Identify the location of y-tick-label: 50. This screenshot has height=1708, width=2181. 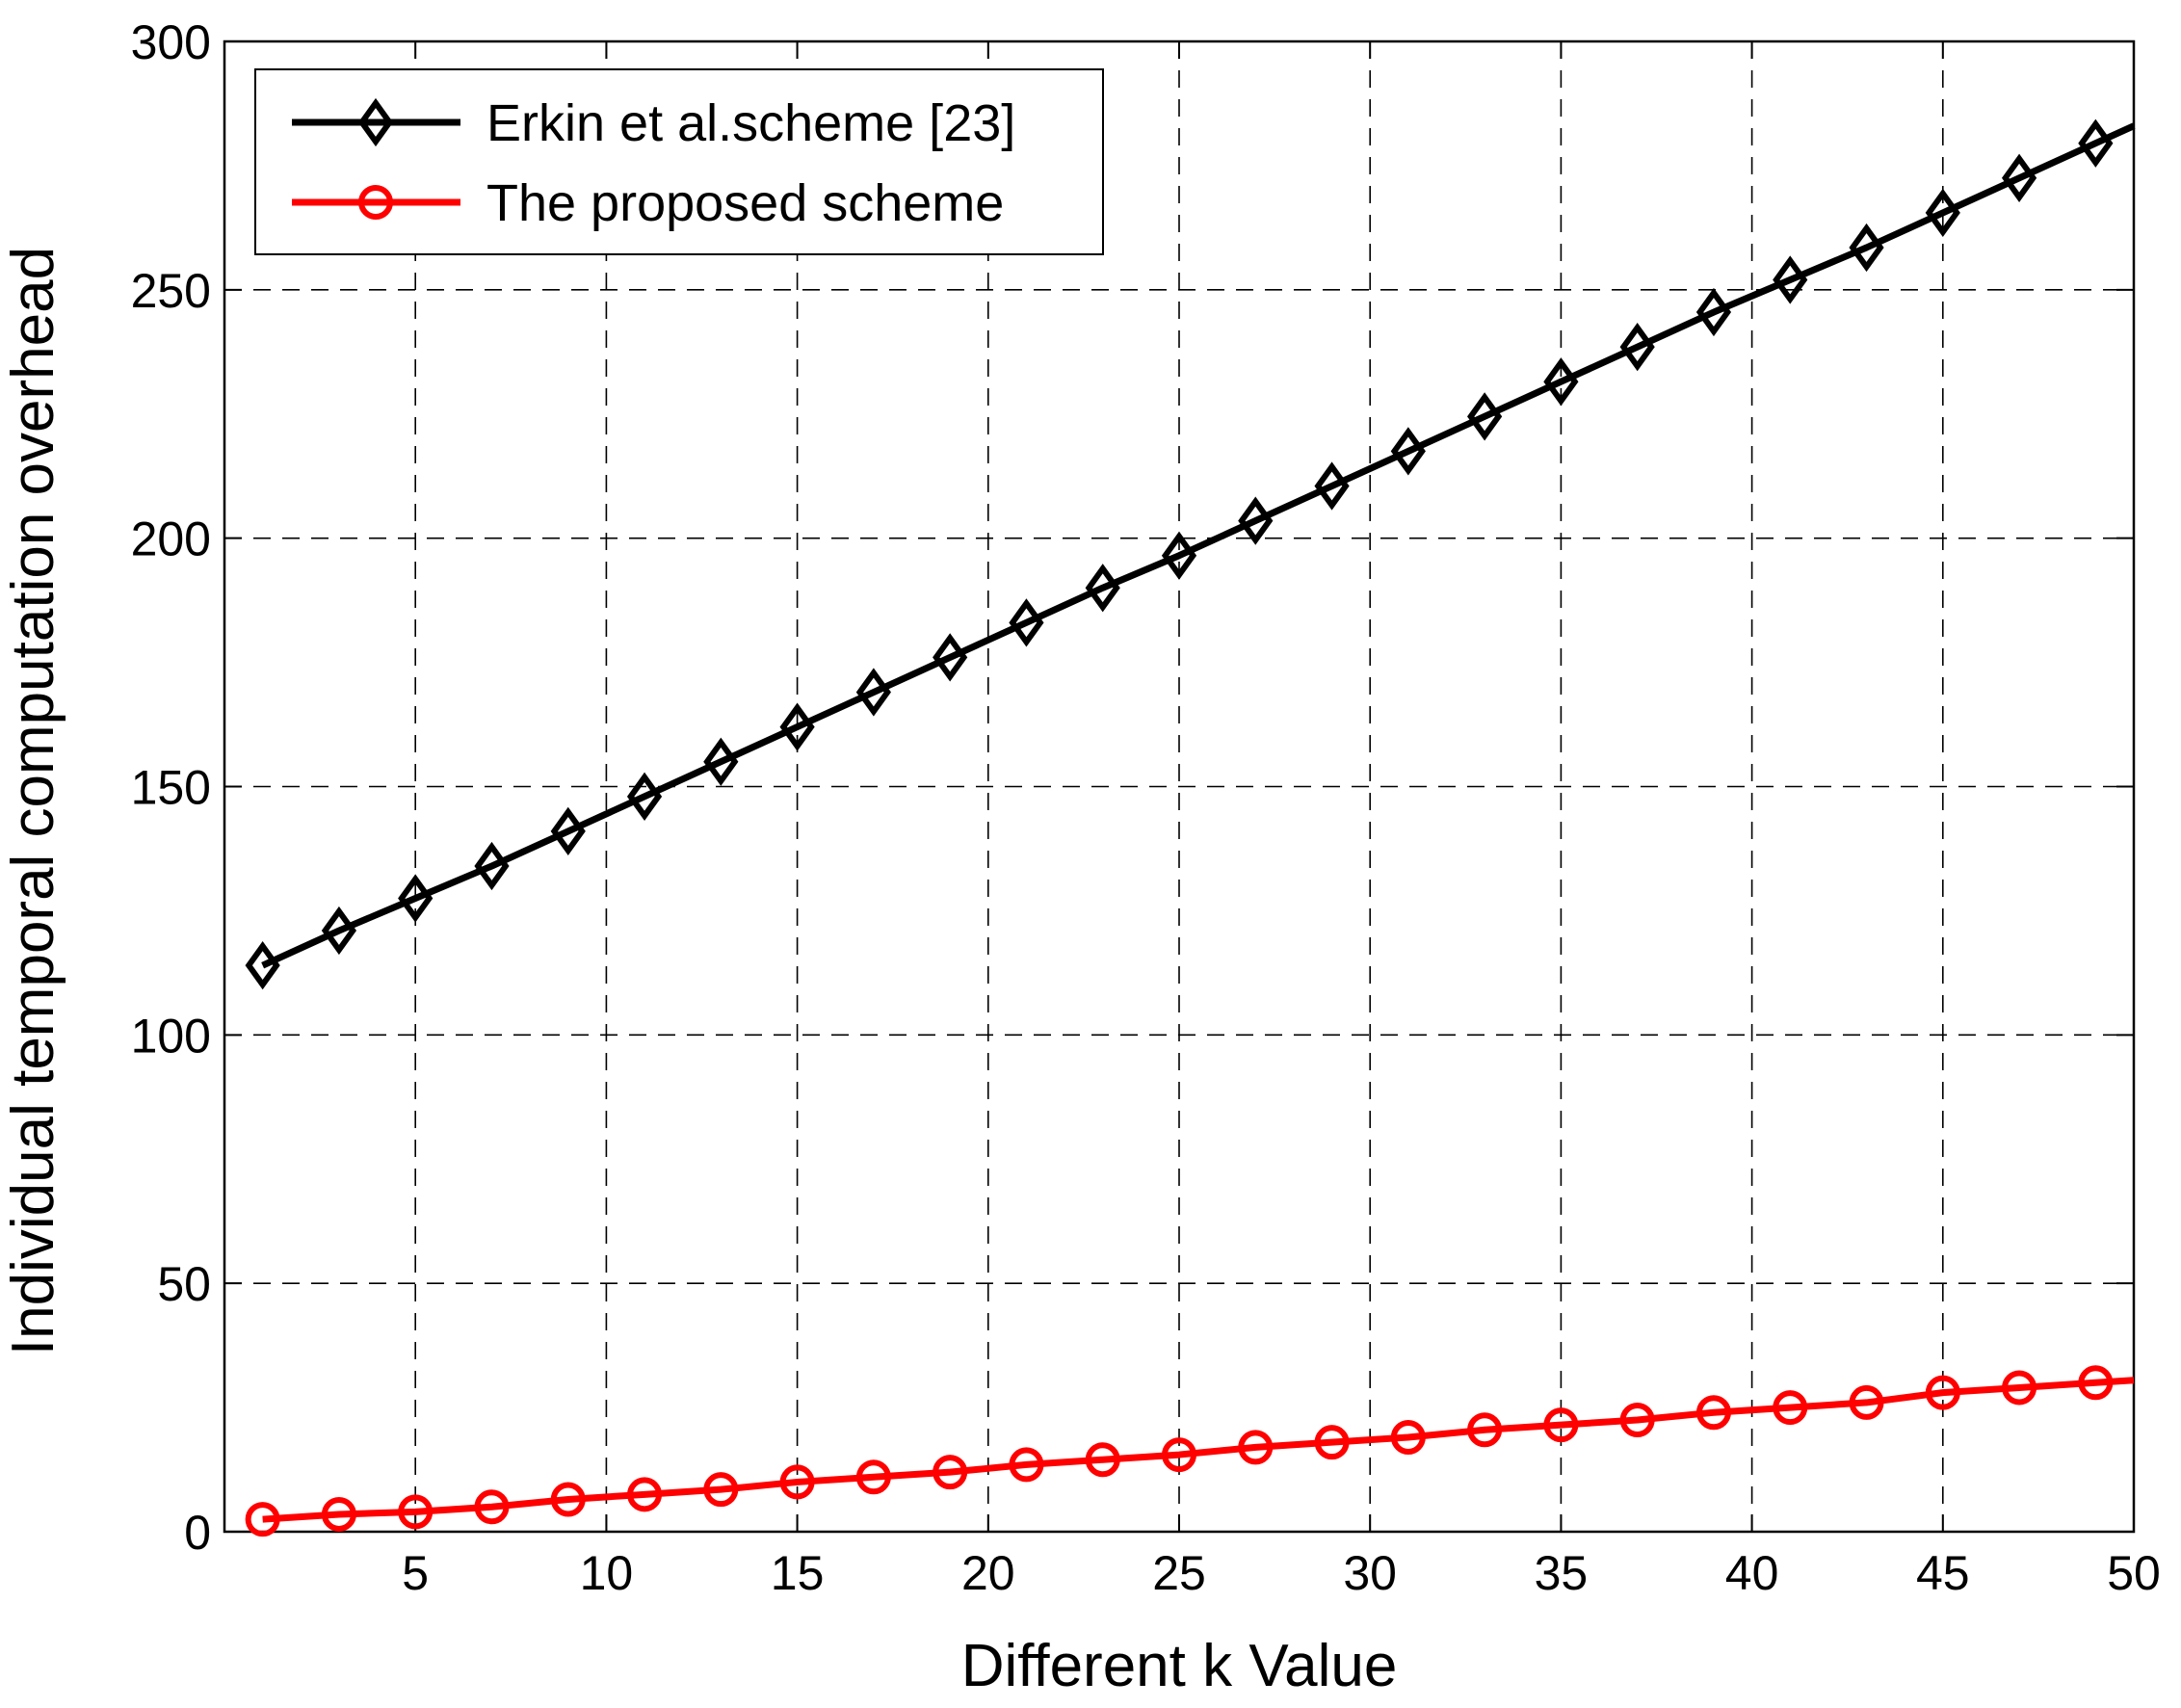
(184, 1284).